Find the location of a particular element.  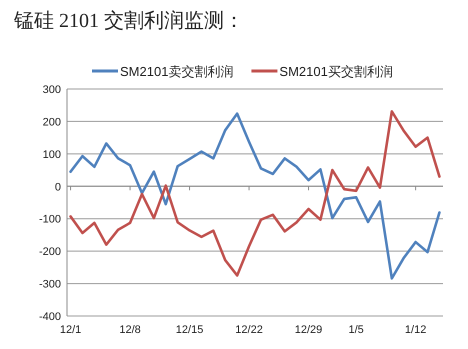

x-tick-label: 12/22 is located at coordinates (249, 330).